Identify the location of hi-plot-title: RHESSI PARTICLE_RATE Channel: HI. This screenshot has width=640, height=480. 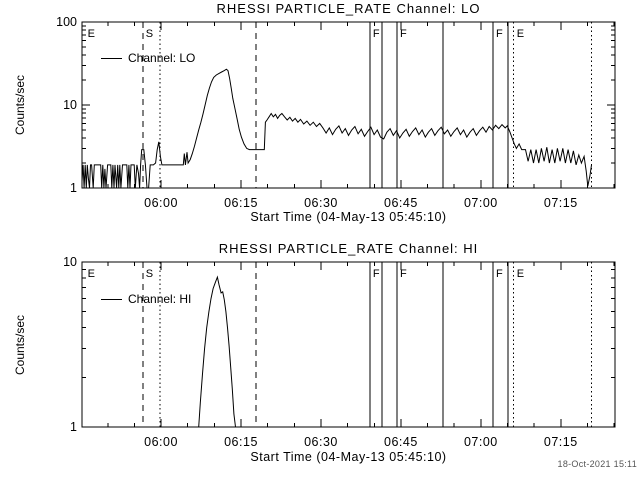
(348, 248).